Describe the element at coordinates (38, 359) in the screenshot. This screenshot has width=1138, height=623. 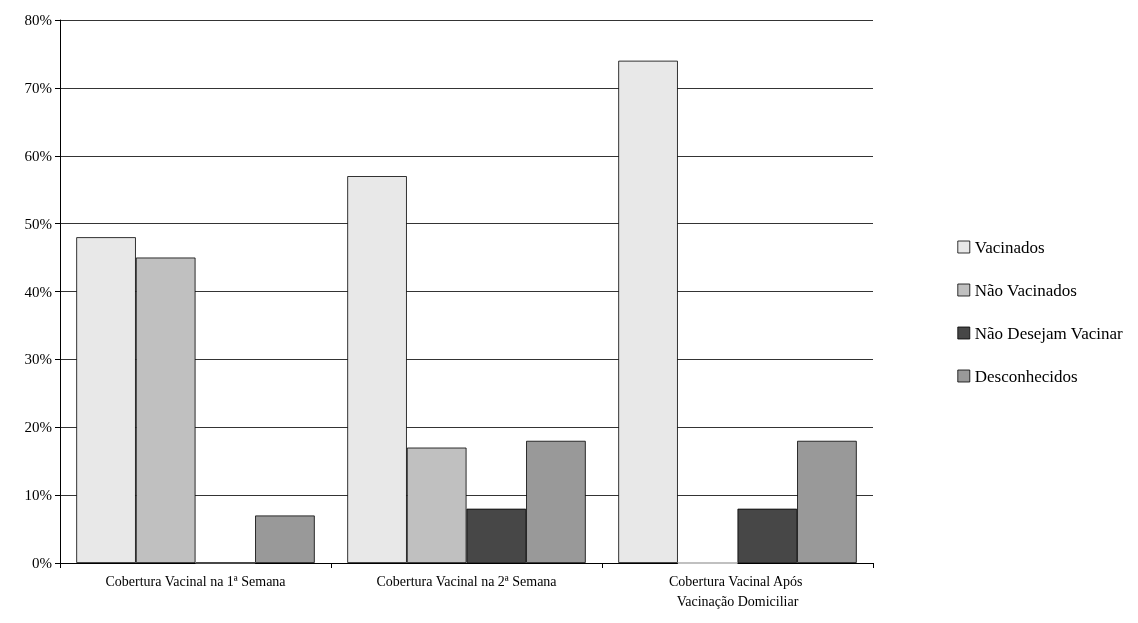
I see `y-tick-label: 30%` at that location.